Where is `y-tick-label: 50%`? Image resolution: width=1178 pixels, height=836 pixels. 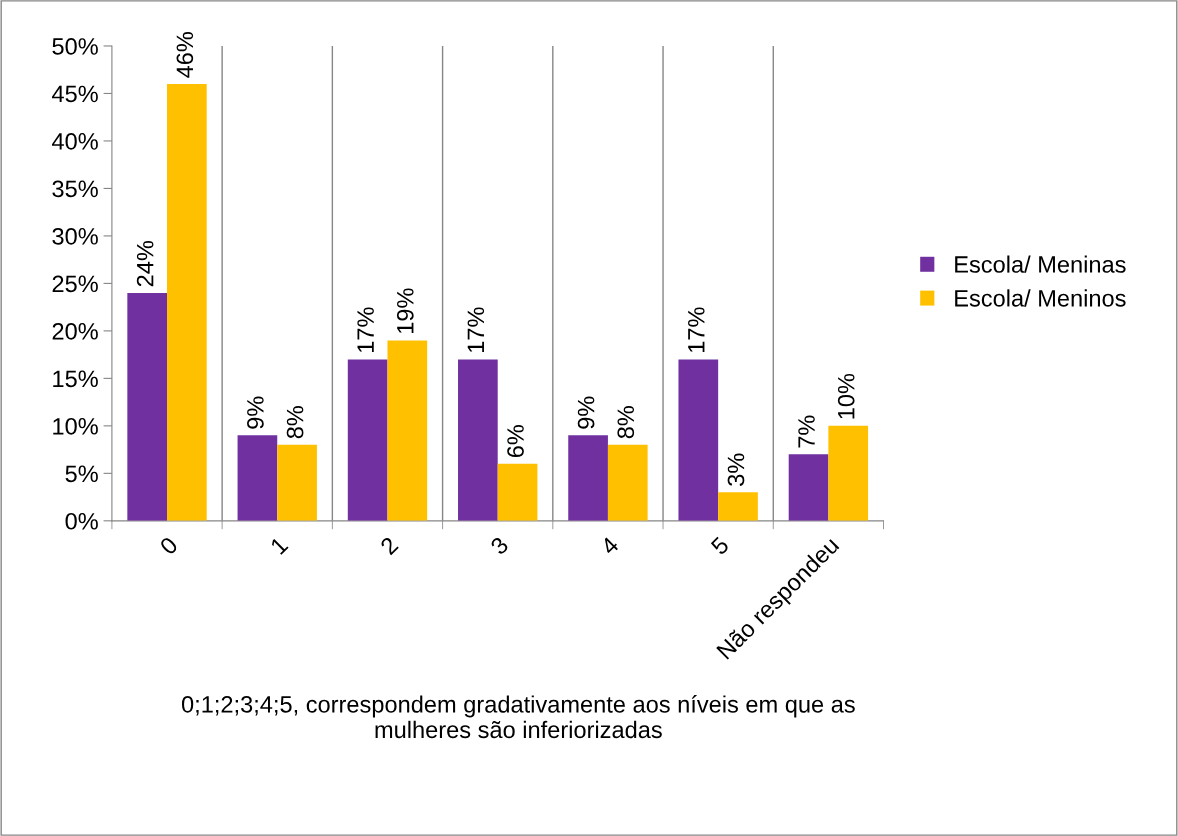 y-tick-label: 50% is located at coordinates (75, 46).